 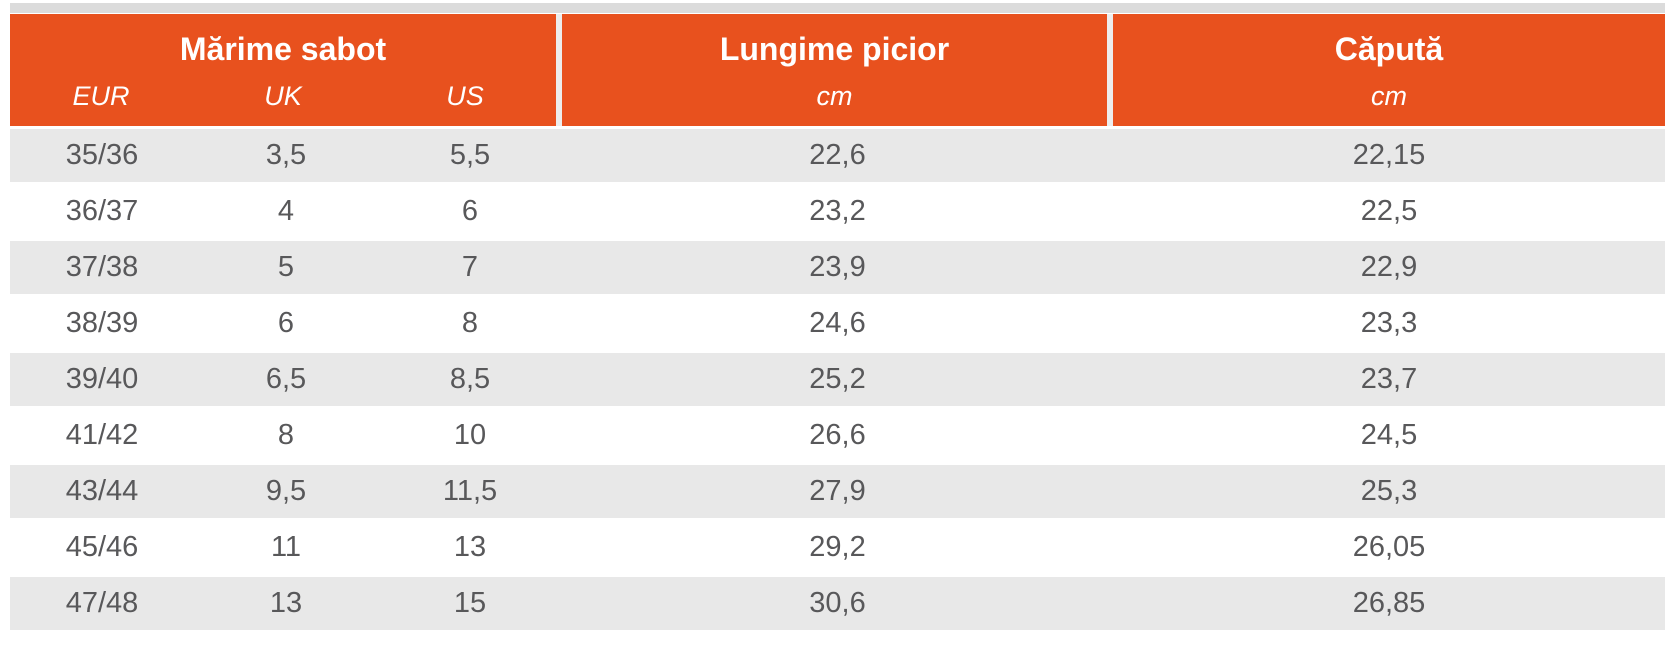 I want to click on cell-uk: 3,5, so click(x=286, y=155).